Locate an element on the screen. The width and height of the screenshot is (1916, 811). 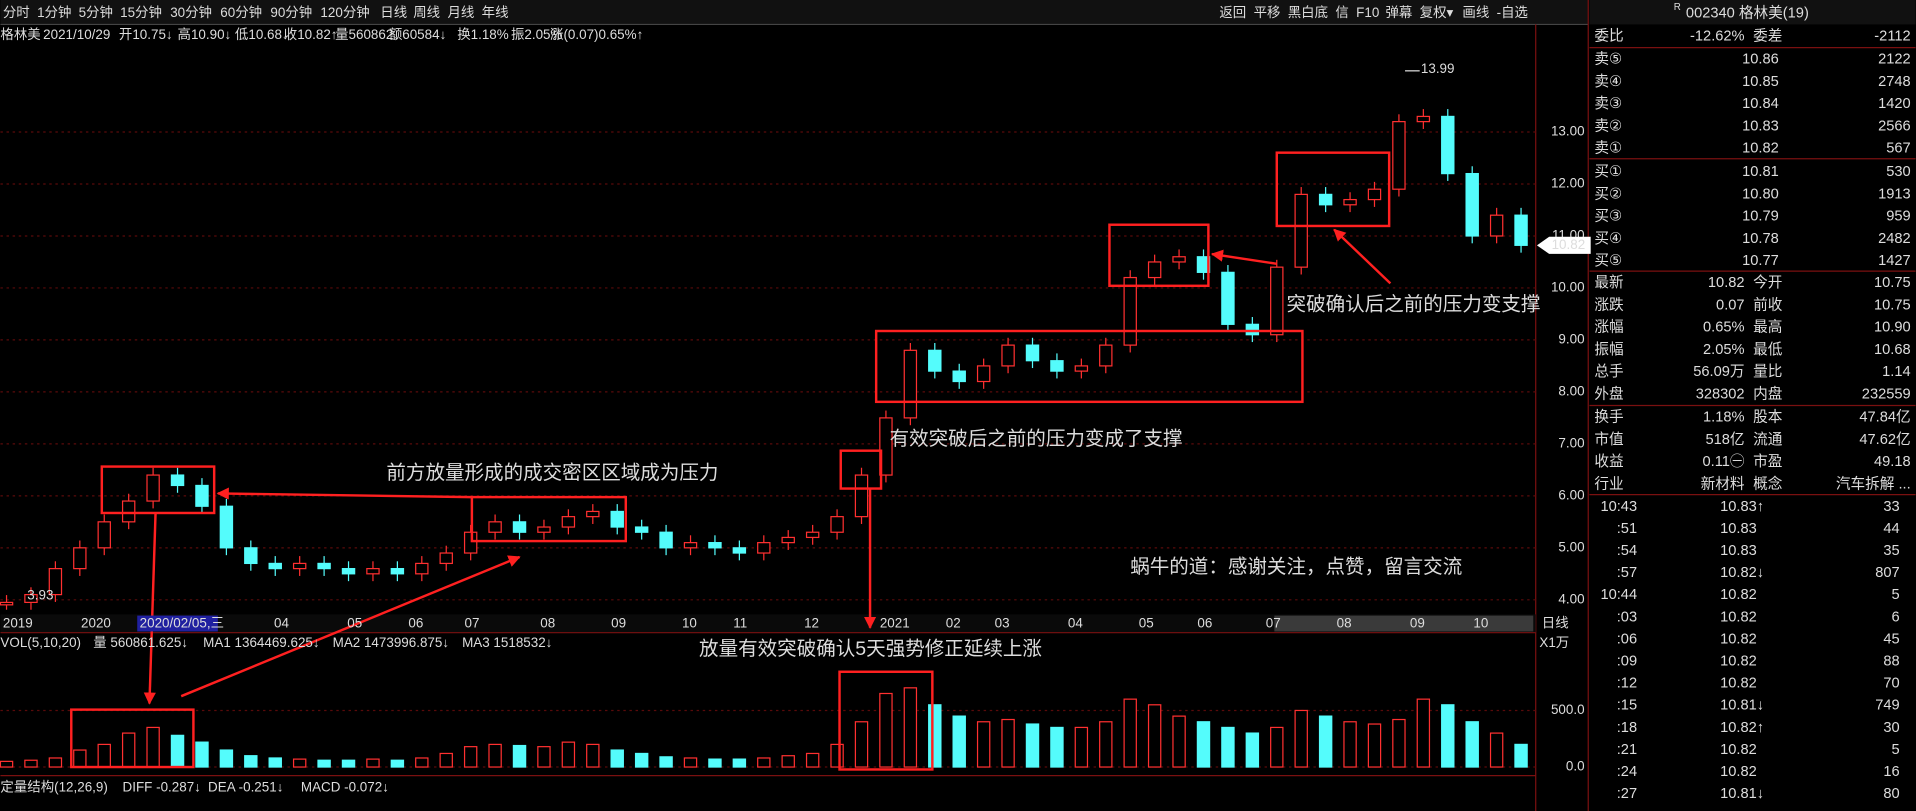
trade-time: :27 is located at coordinates (1627, 794).